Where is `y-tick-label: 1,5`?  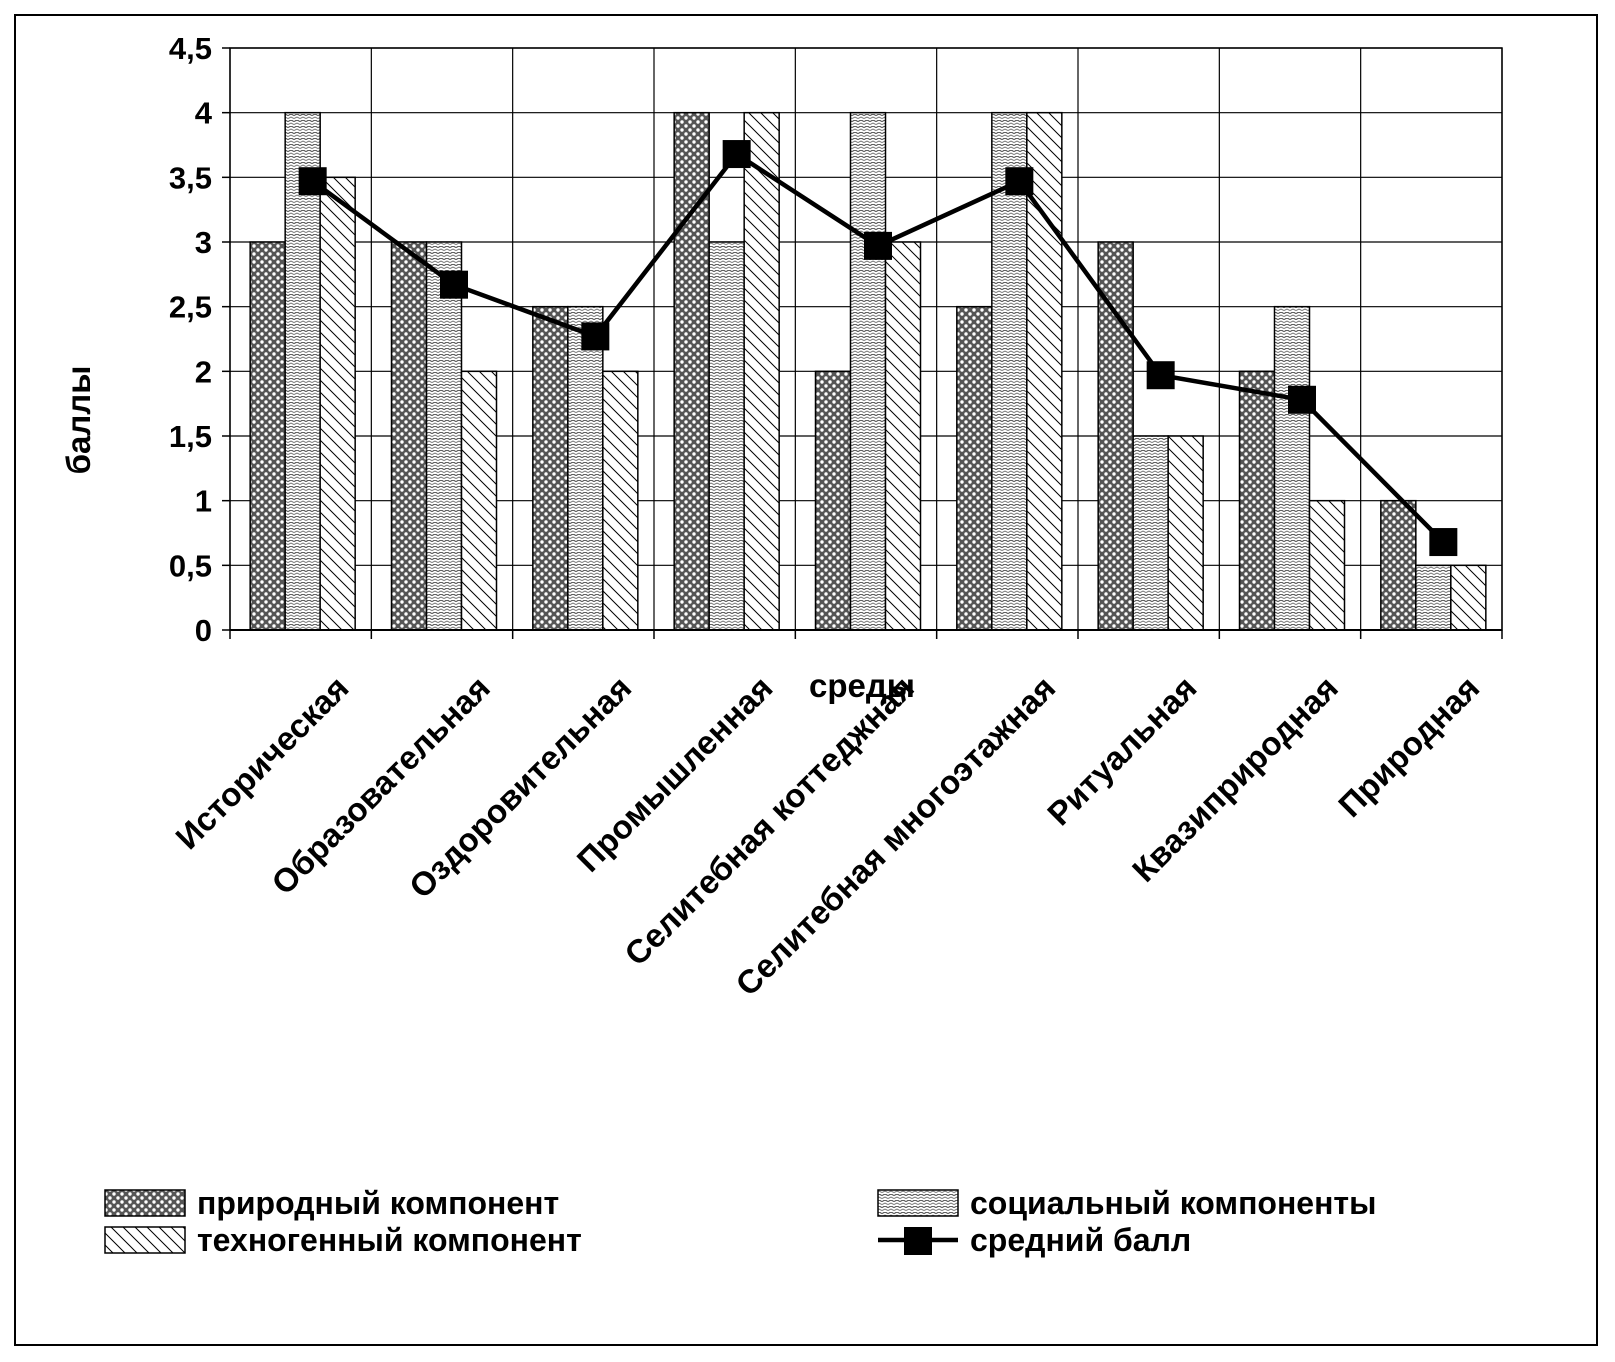
y-tick-label: 1,5 is located at coordinates (190, 436).